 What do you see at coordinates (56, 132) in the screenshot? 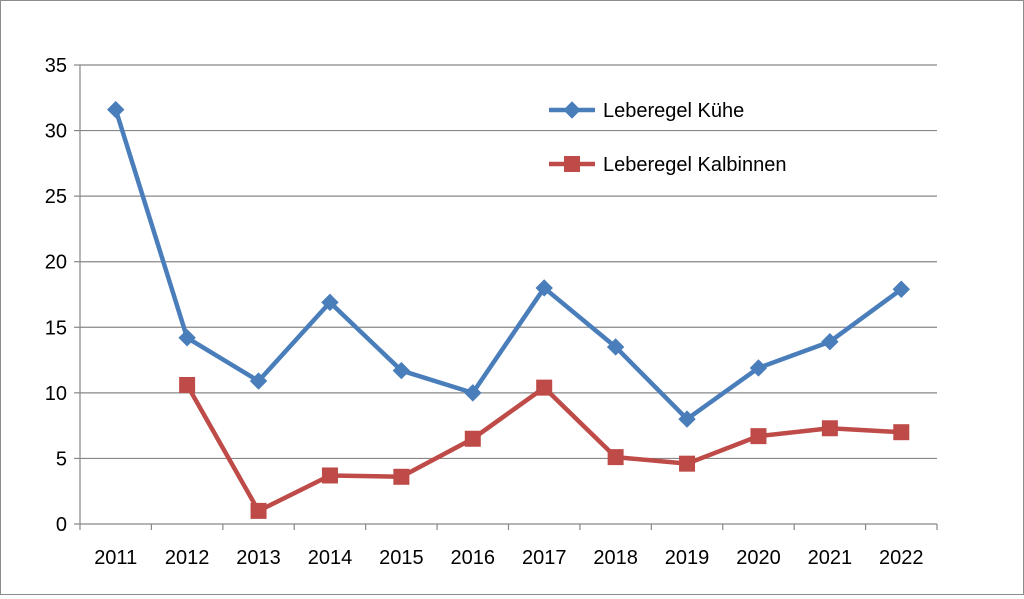
I see `y-tick-label: 30` at bounding box center [56, 132].